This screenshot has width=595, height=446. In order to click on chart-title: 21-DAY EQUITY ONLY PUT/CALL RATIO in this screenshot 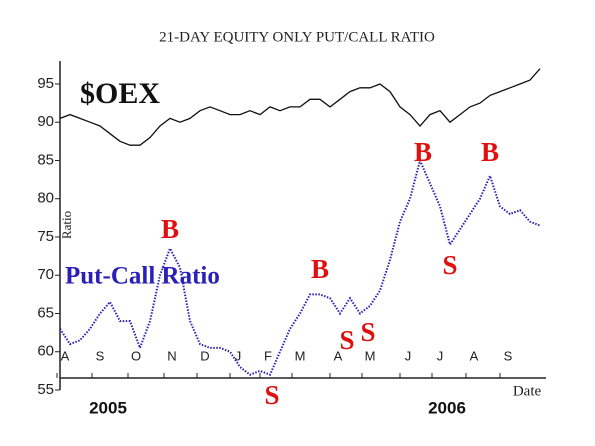, I will do `click(297, 37)`.